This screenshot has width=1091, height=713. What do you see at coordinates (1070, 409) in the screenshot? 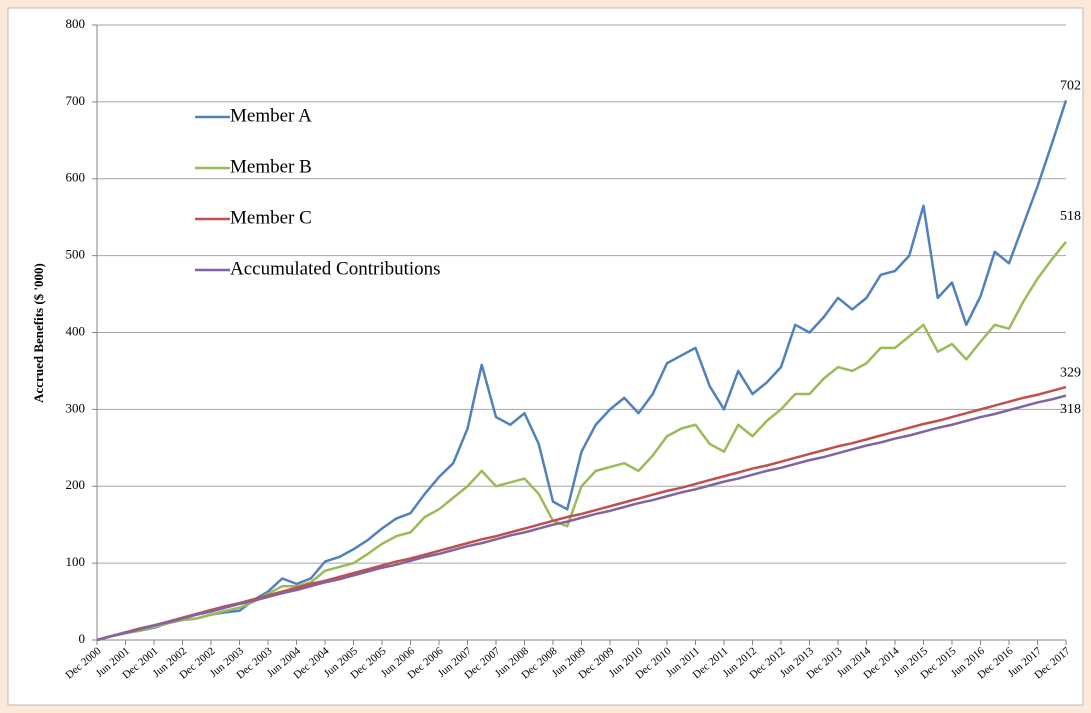
I see `end-label: 318` at bounding box center [1070, 409].